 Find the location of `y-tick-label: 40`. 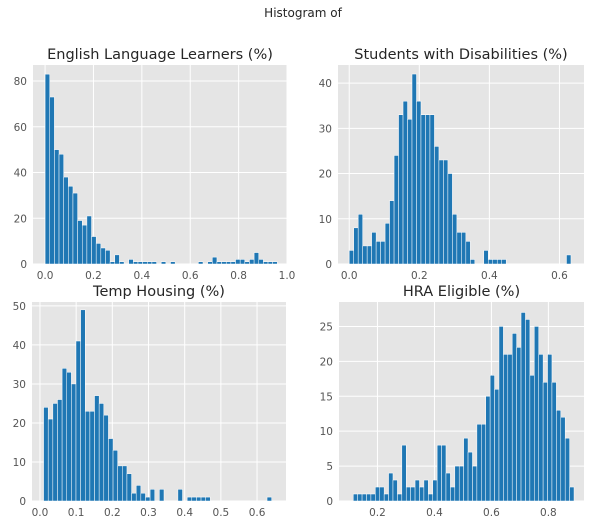

y-tick-label: 40 is located at coordinates (20, 174).